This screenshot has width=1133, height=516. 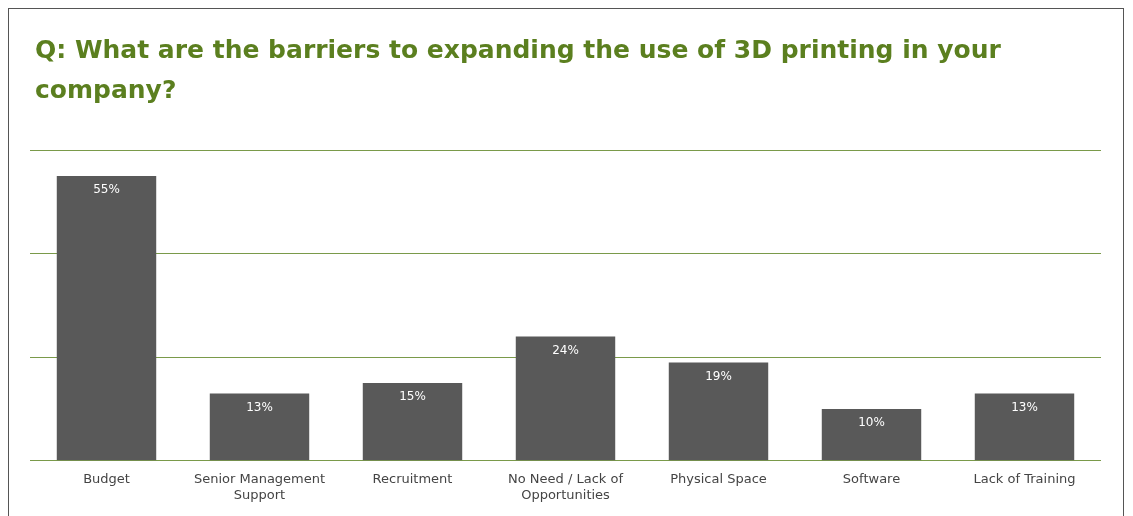 I want to click on chart-title: Q: What are the barriers to expanding the use of 3D printing in your company?, so click(x=518, y=70).